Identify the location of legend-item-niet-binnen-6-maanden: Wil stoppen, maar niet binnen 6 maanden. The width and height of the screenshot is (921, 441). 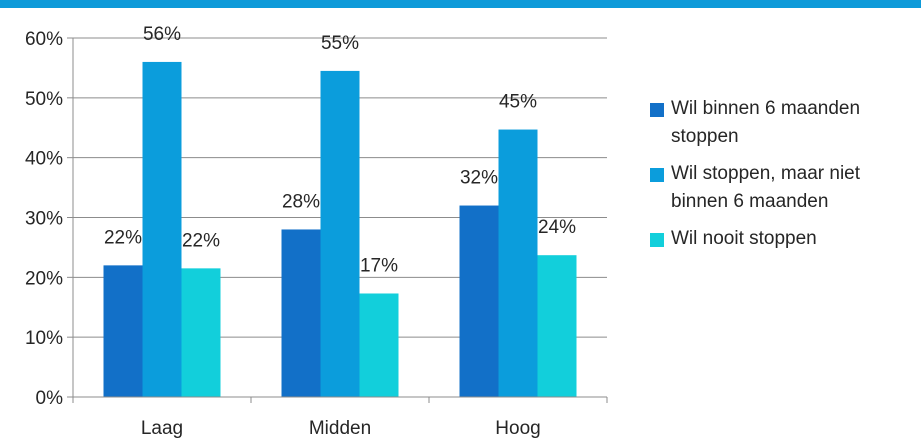
(785, 188).